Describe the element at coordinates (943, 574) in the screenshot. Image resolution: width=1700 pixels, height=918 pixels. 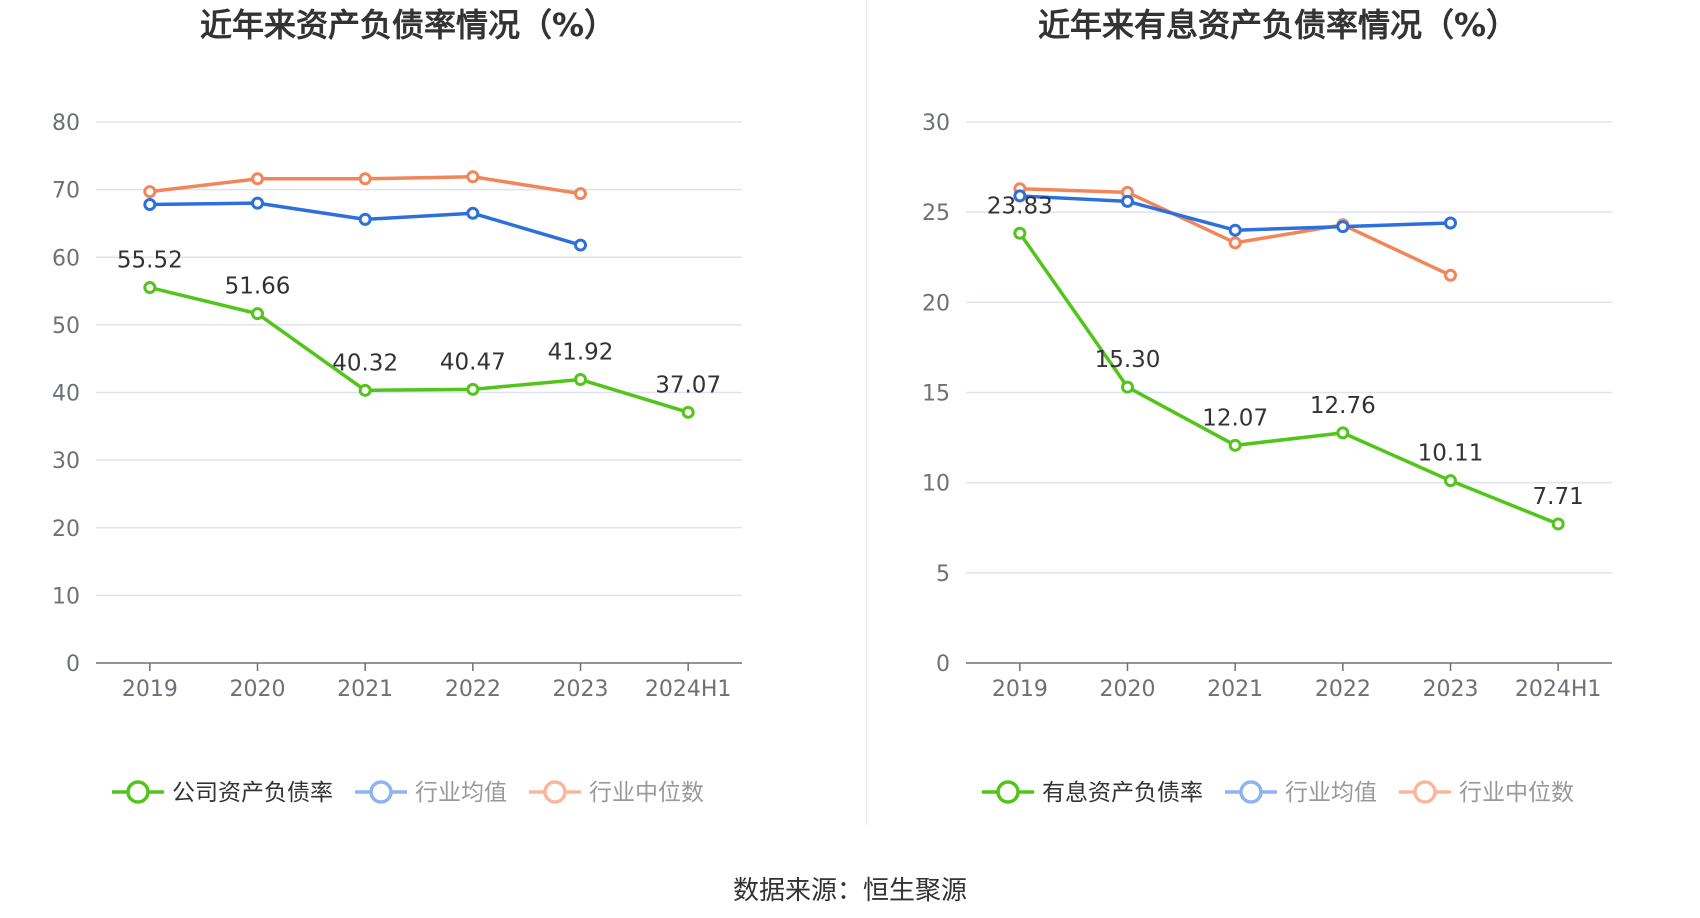
I see `y-tick-label: 5` at that location.